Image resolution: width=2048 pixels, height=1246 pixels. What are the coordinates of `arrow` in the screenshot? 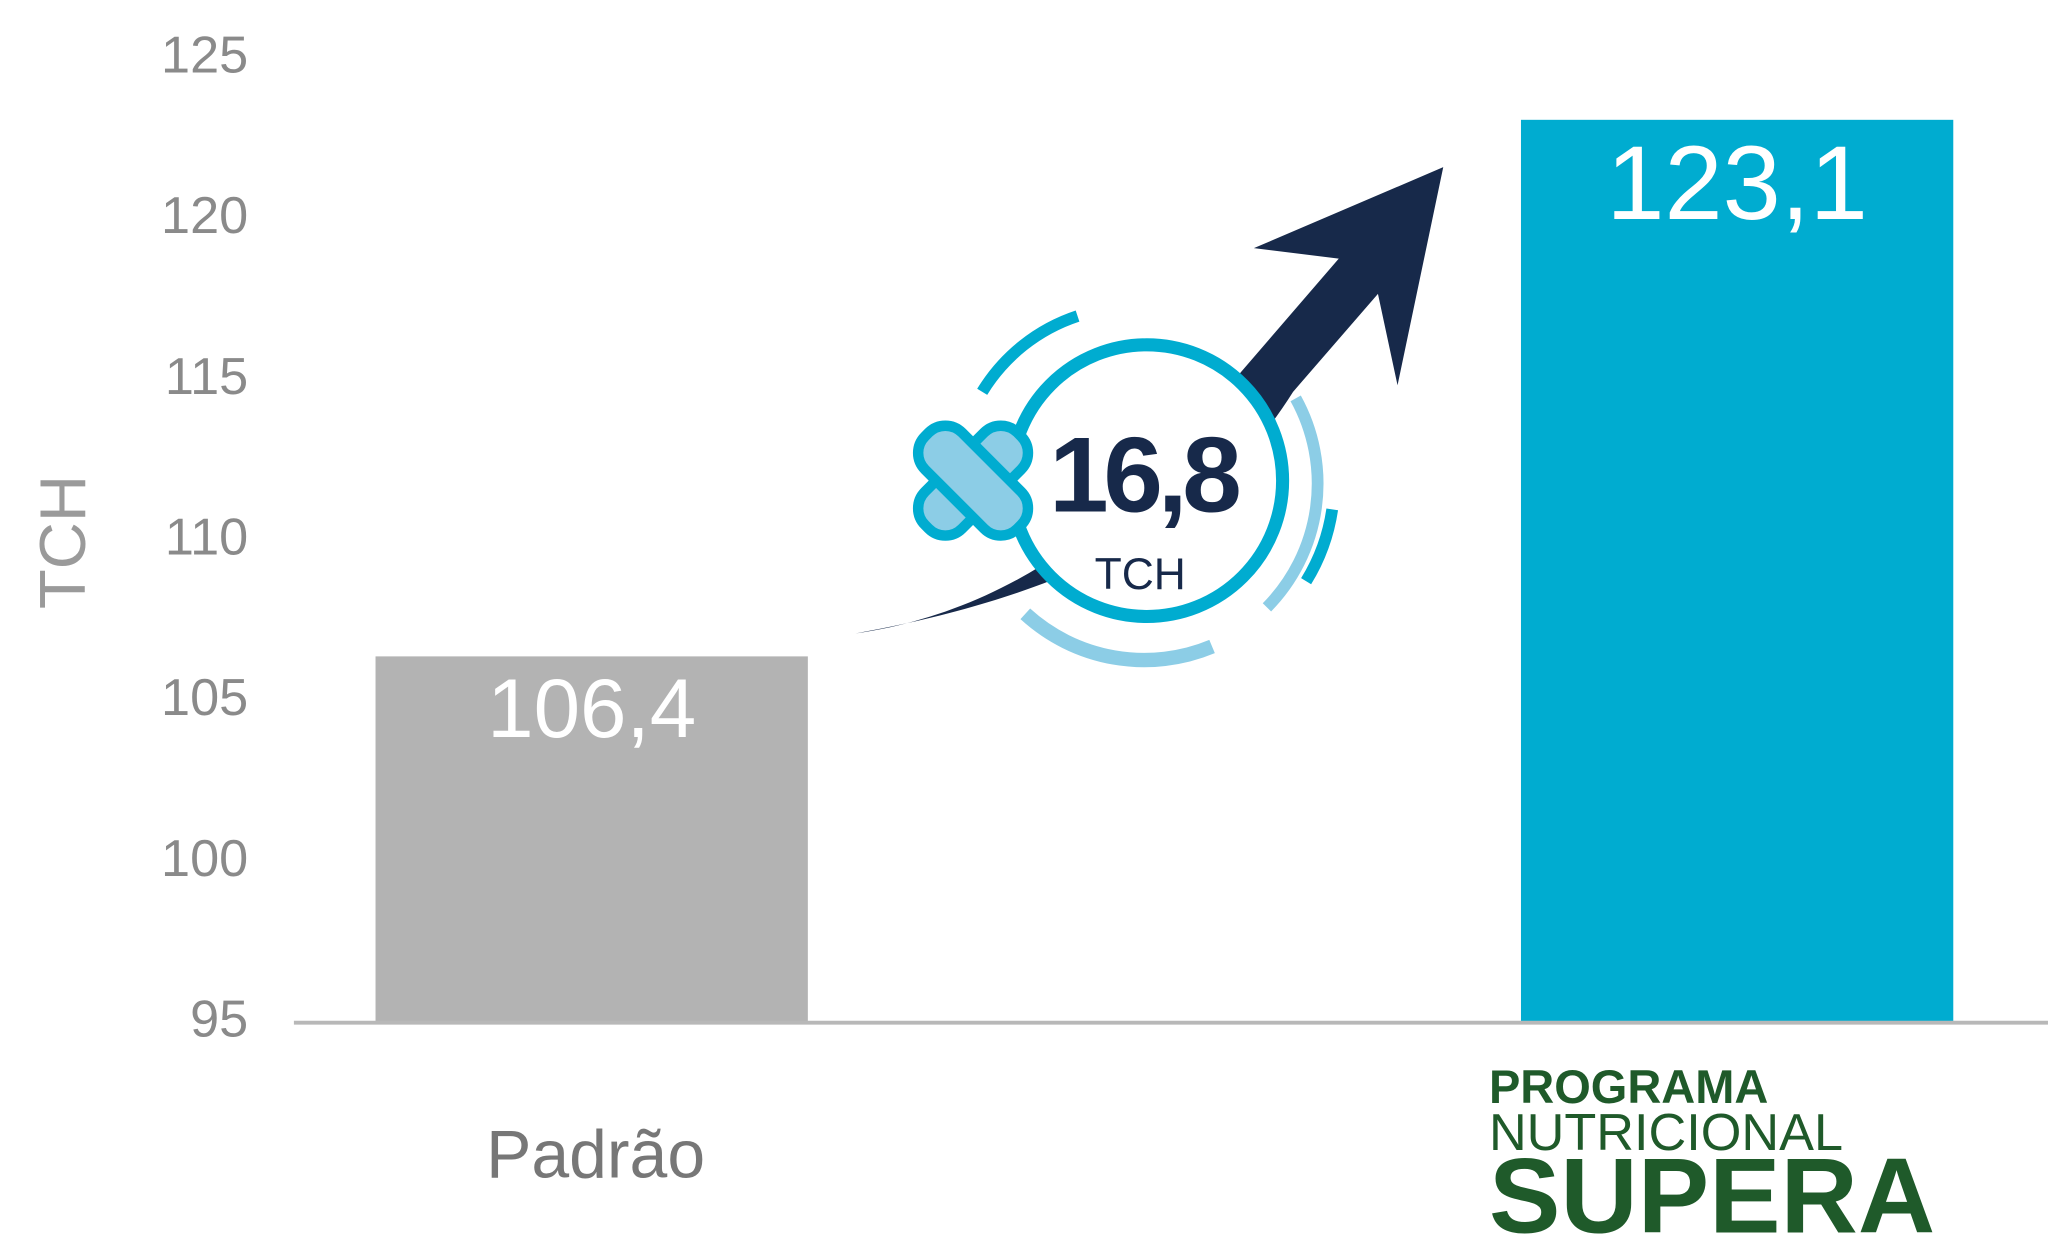 It's located at (1149, 400).